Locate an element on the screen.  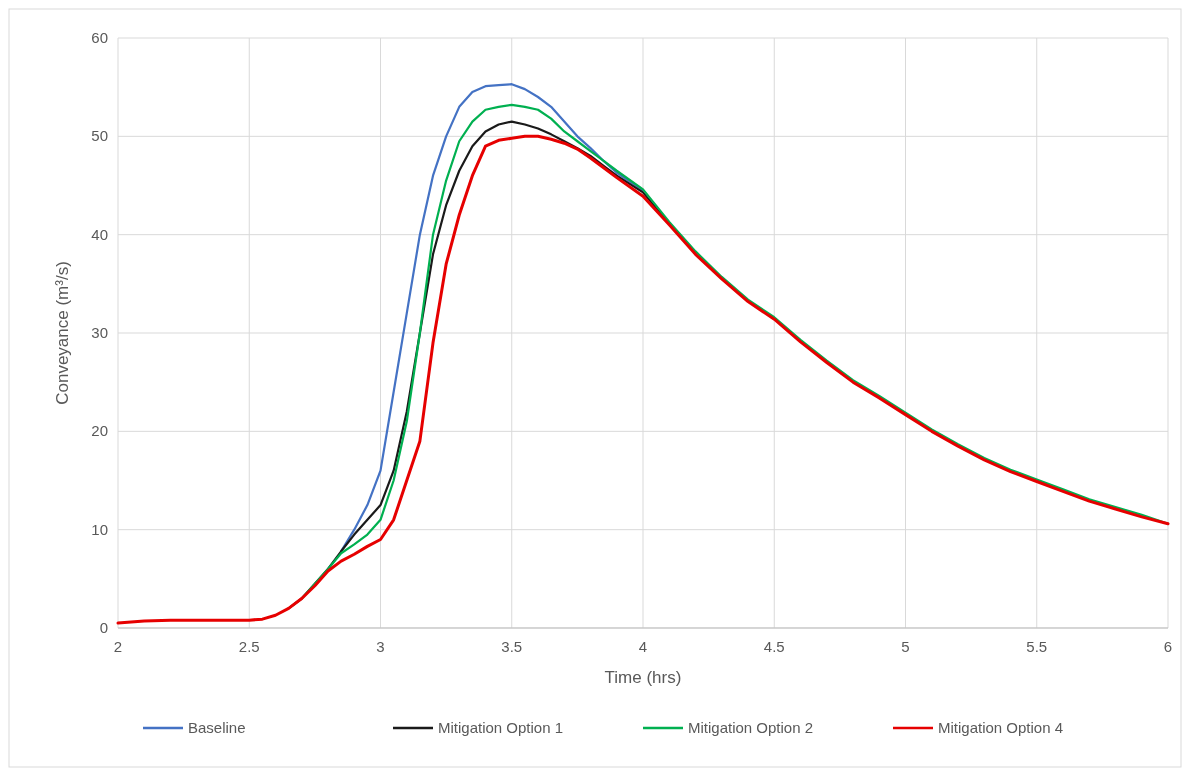
y-tick-label: 0 is located at coordinates (103, 627).